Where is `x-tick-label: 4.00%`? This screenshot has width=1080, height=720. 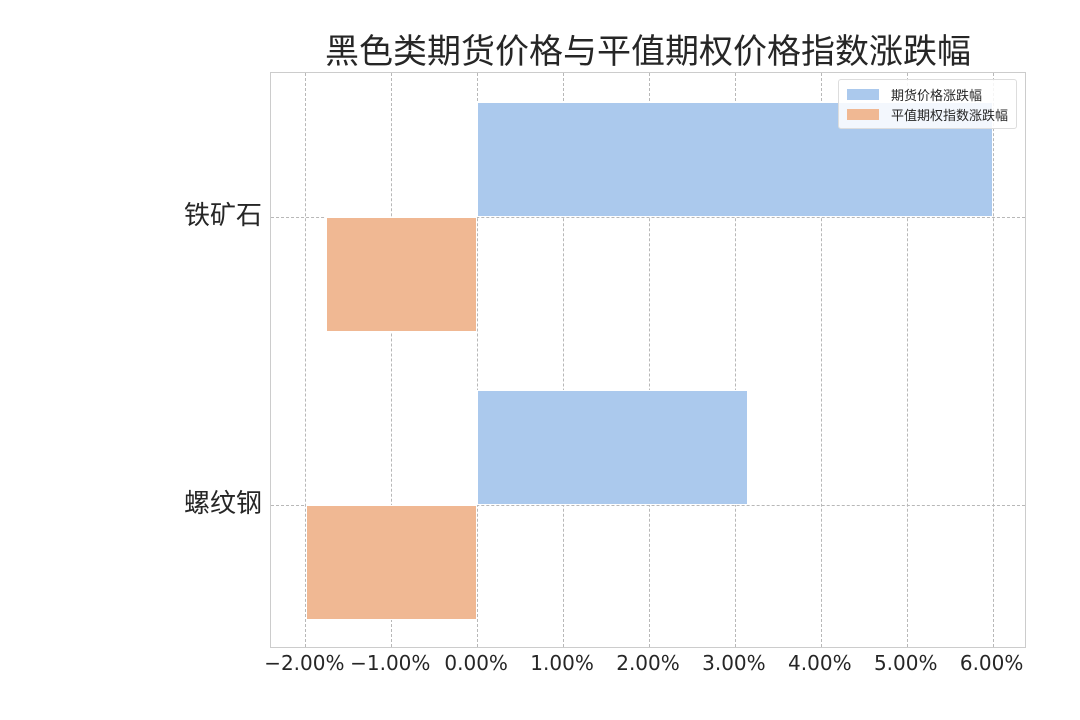
x-tick-label: 4.00% is located at coordinates (820, 663).